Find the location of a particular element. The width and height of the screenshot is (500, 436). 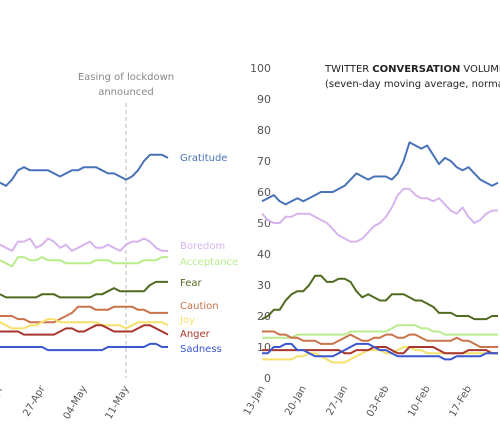

y-tick-label: 90 is located at coordinates (264, 99).